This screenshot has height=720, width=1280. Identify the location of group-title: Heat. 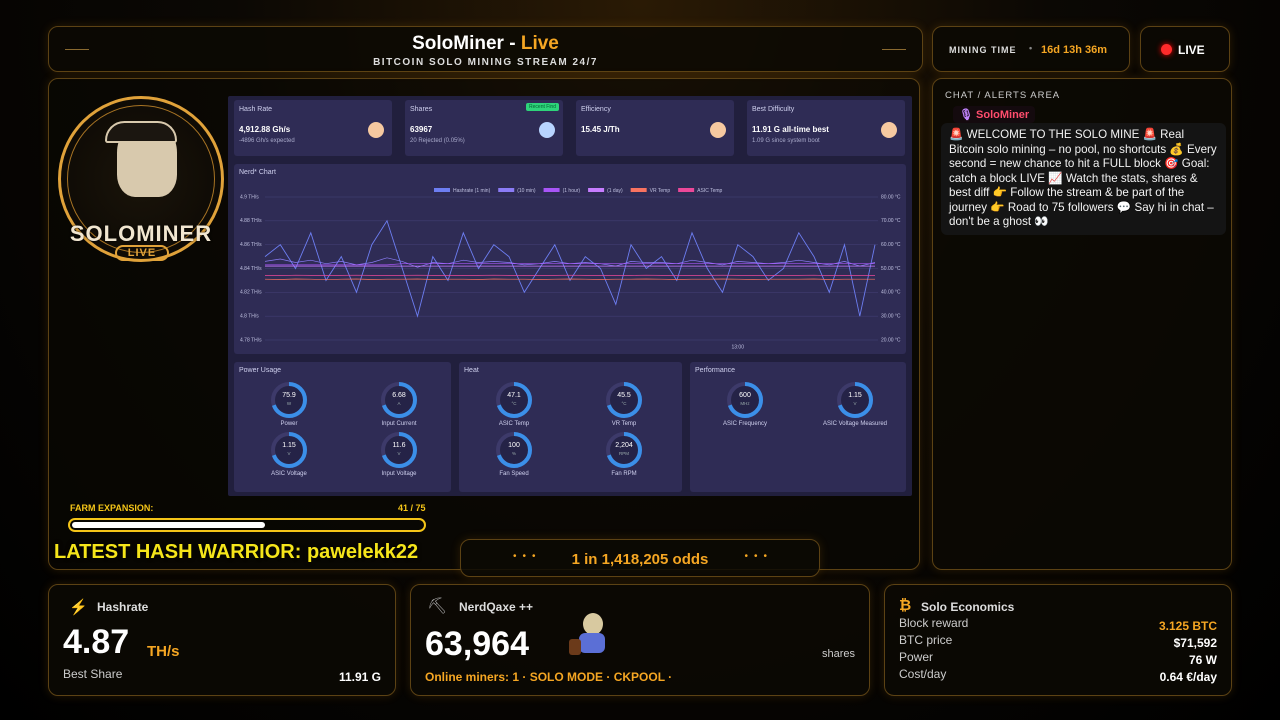
(471, 370).